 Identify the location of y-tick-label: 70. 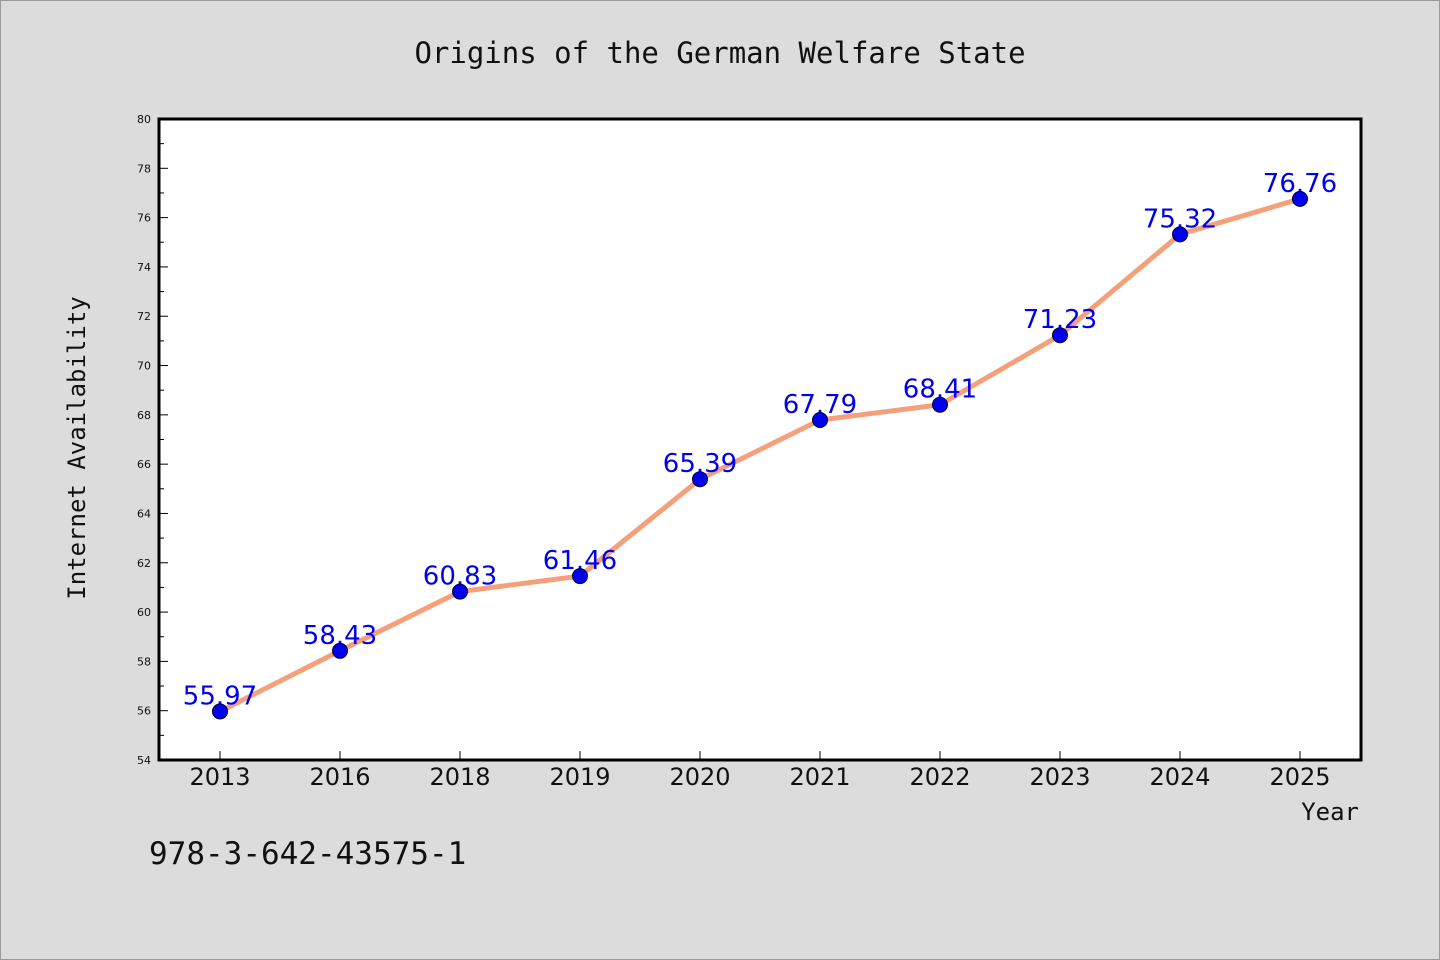
(144, 366).